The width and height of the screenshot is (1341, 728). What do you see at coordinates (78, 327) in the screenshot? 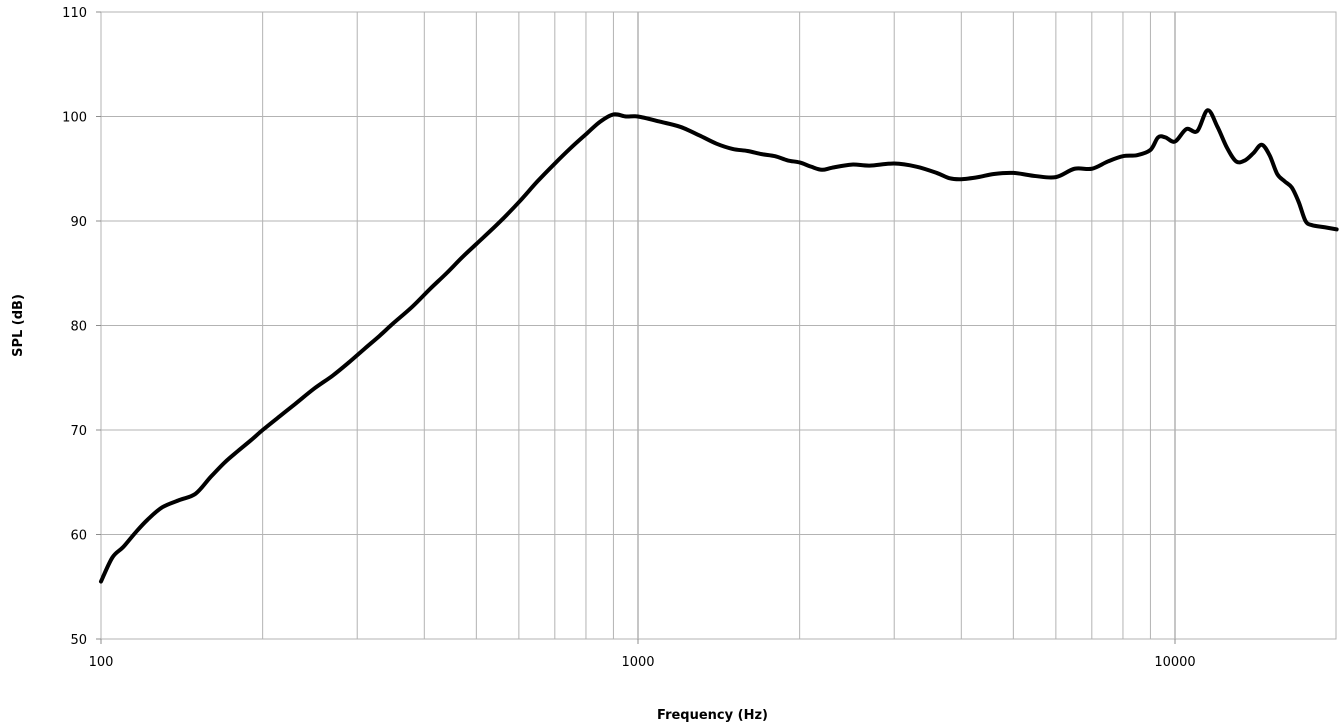
I see `y-tick-label: 80` at bounding box center [78, 327].